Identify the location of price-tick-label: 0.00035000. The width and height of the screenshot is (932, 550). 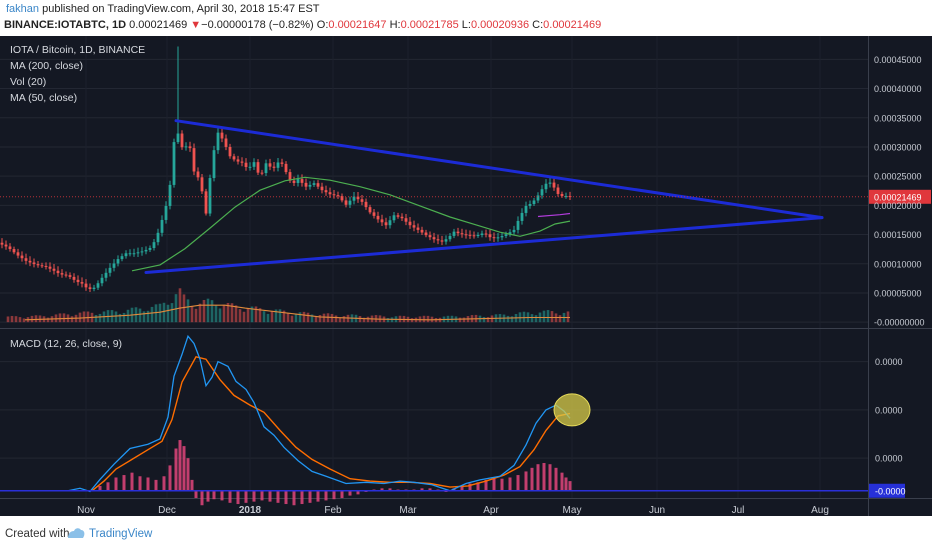
(898, 118).